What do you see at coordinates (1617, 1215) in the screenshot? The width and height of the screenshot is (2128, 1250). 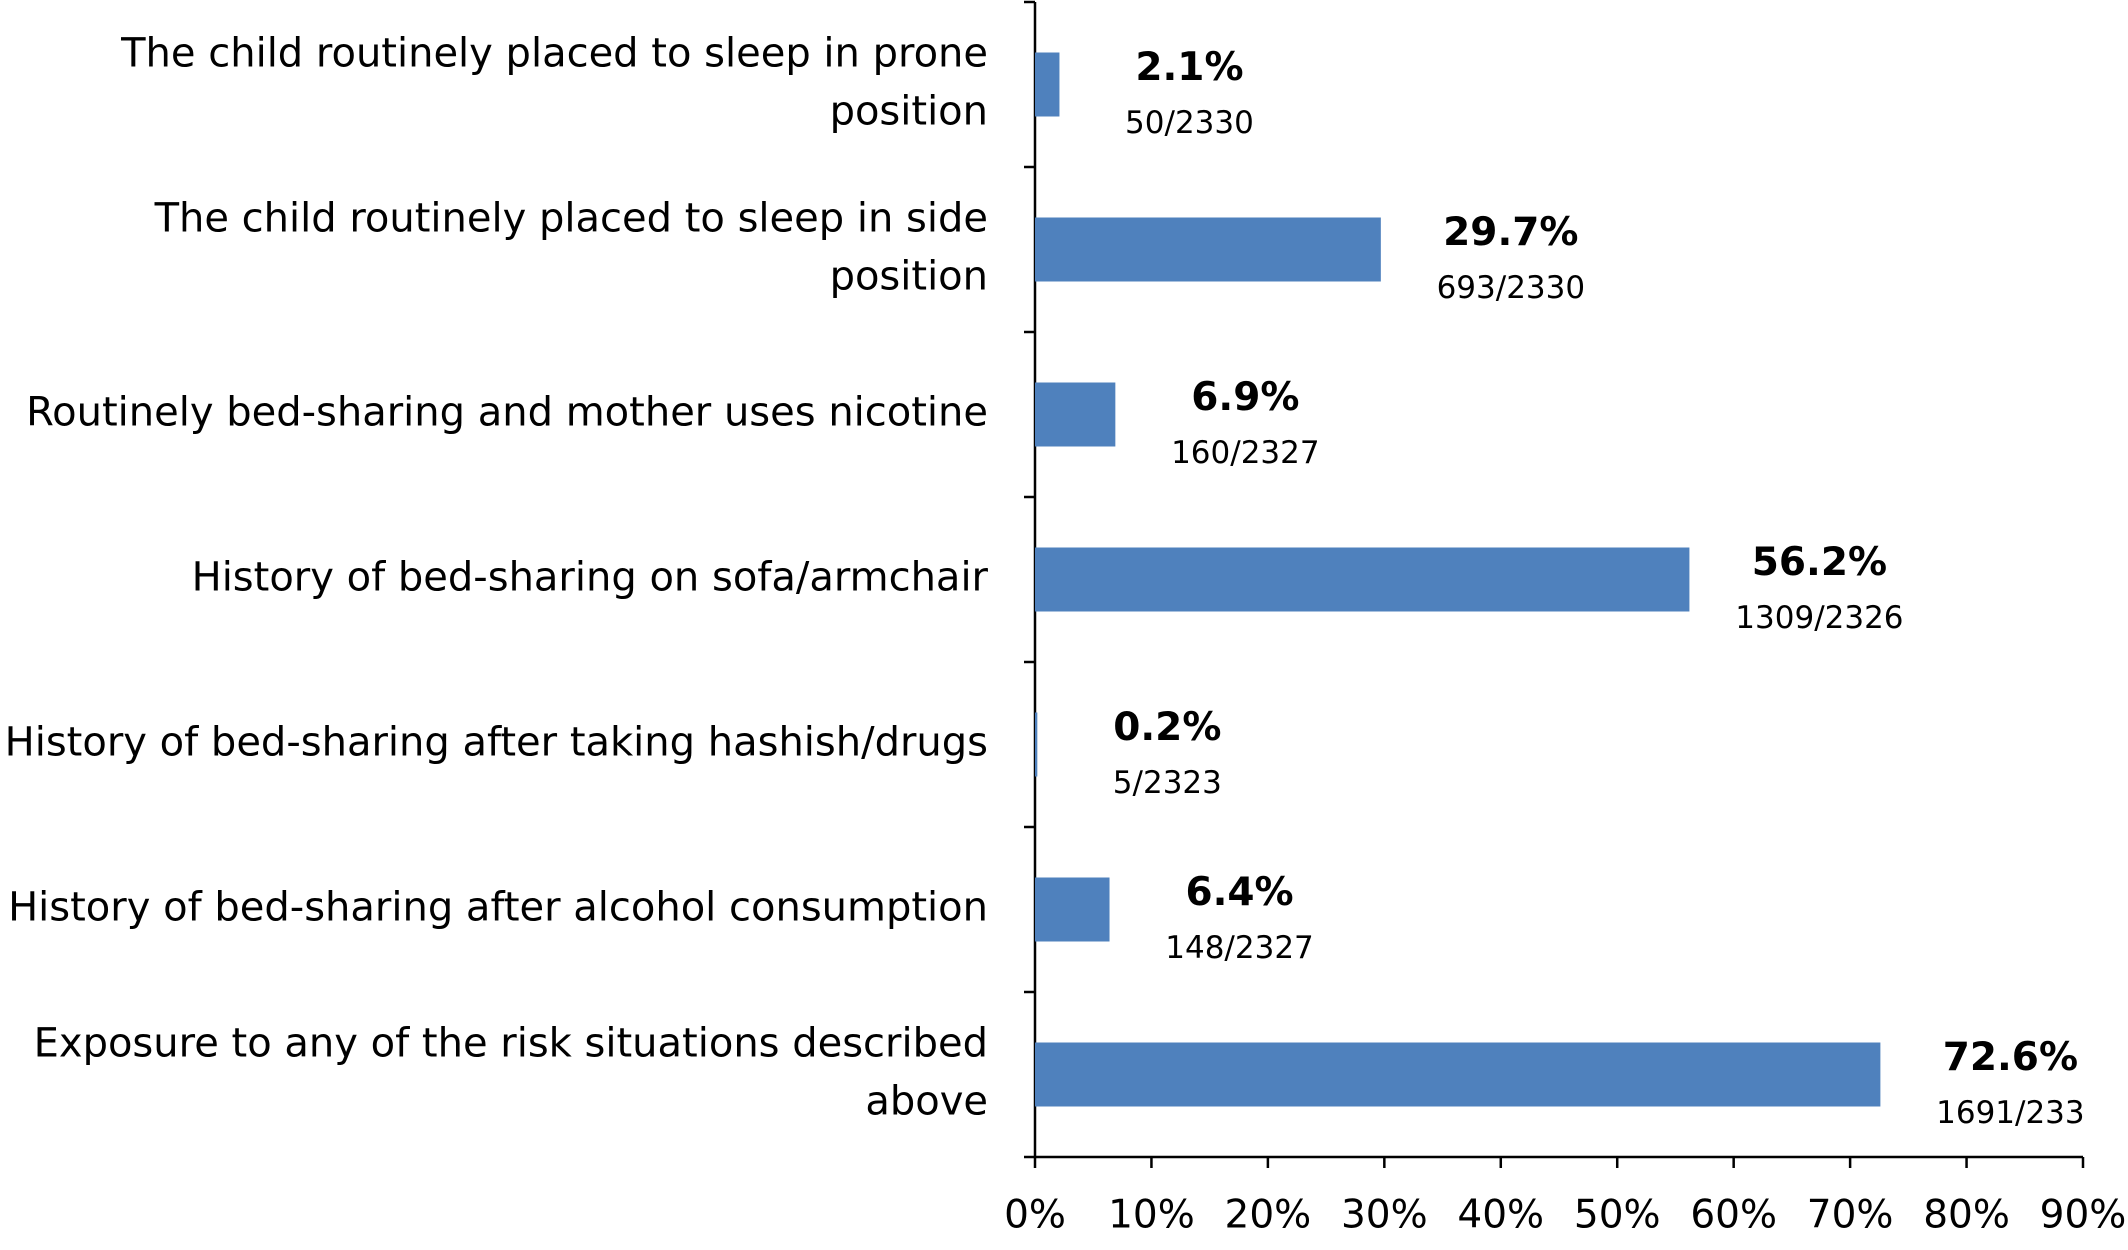 I see `x-tick-label: 50%` at bounding box center [1617, 1215].